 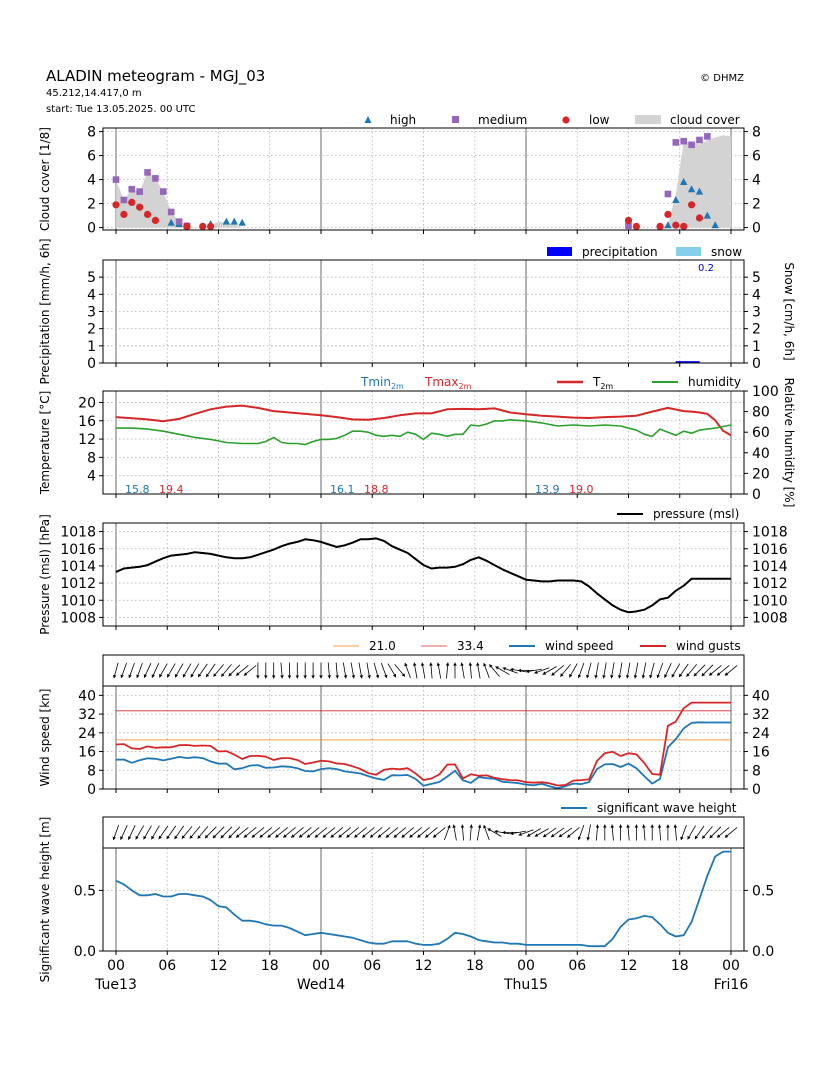 What do you see at coordinates (455, 119) in the screenshot?
I see `legend-medium-swatch` at bounding box center [455, 119].